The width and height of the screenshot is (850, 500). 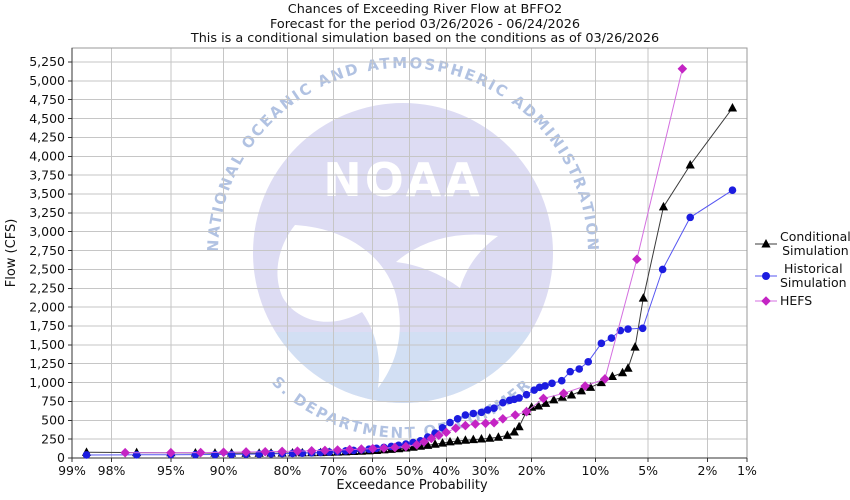 What do you see at coordinates (708, 470) in the screenshot?
I see `x-tick-label: 2%` at bounding box center [708, 470].